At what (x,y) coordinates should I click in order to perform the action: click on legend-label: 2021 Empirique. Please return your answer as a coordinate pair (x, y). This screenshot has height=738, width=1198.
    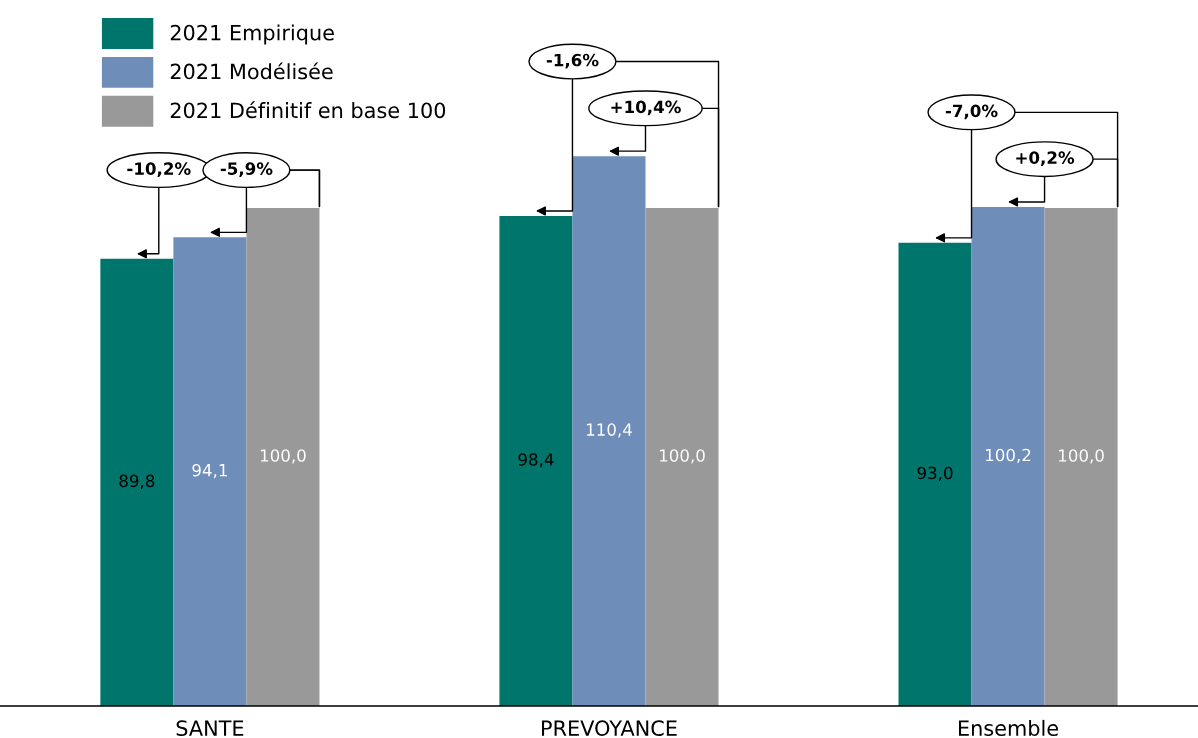
    Looking at the image, I should click on (252, 34).